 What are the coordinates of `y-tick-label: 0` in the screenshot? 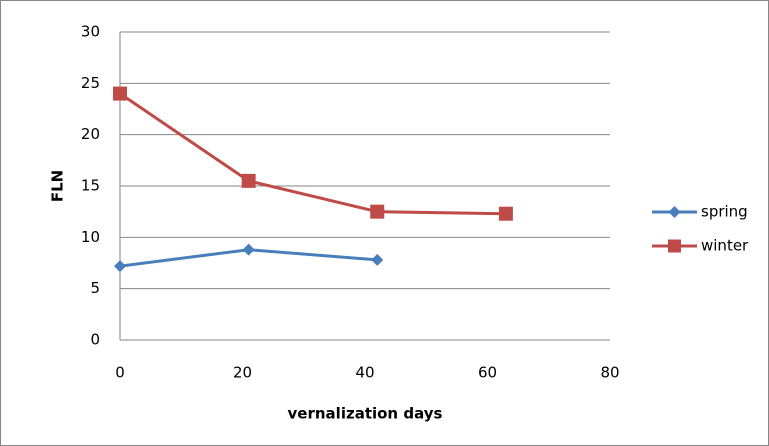 It's located at (95, 340).